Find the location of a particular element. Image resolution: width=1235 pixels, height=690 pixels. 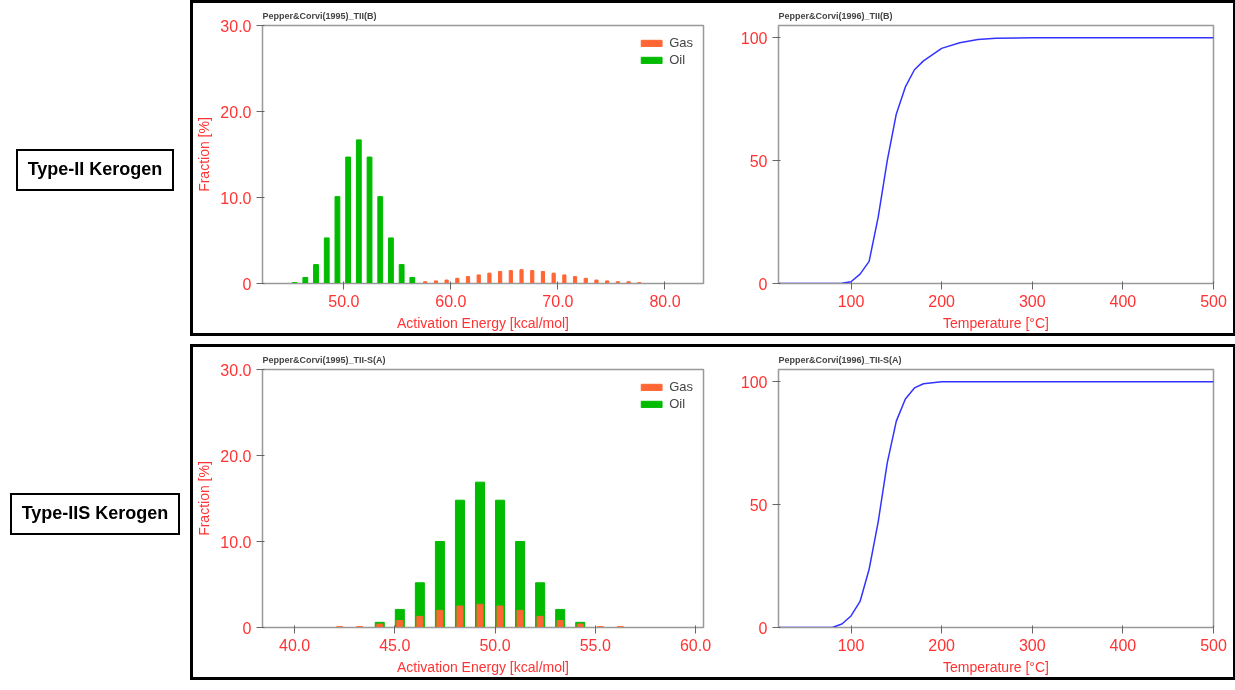

x-tick-label: 45.0 is located at coordinates (395, 645).